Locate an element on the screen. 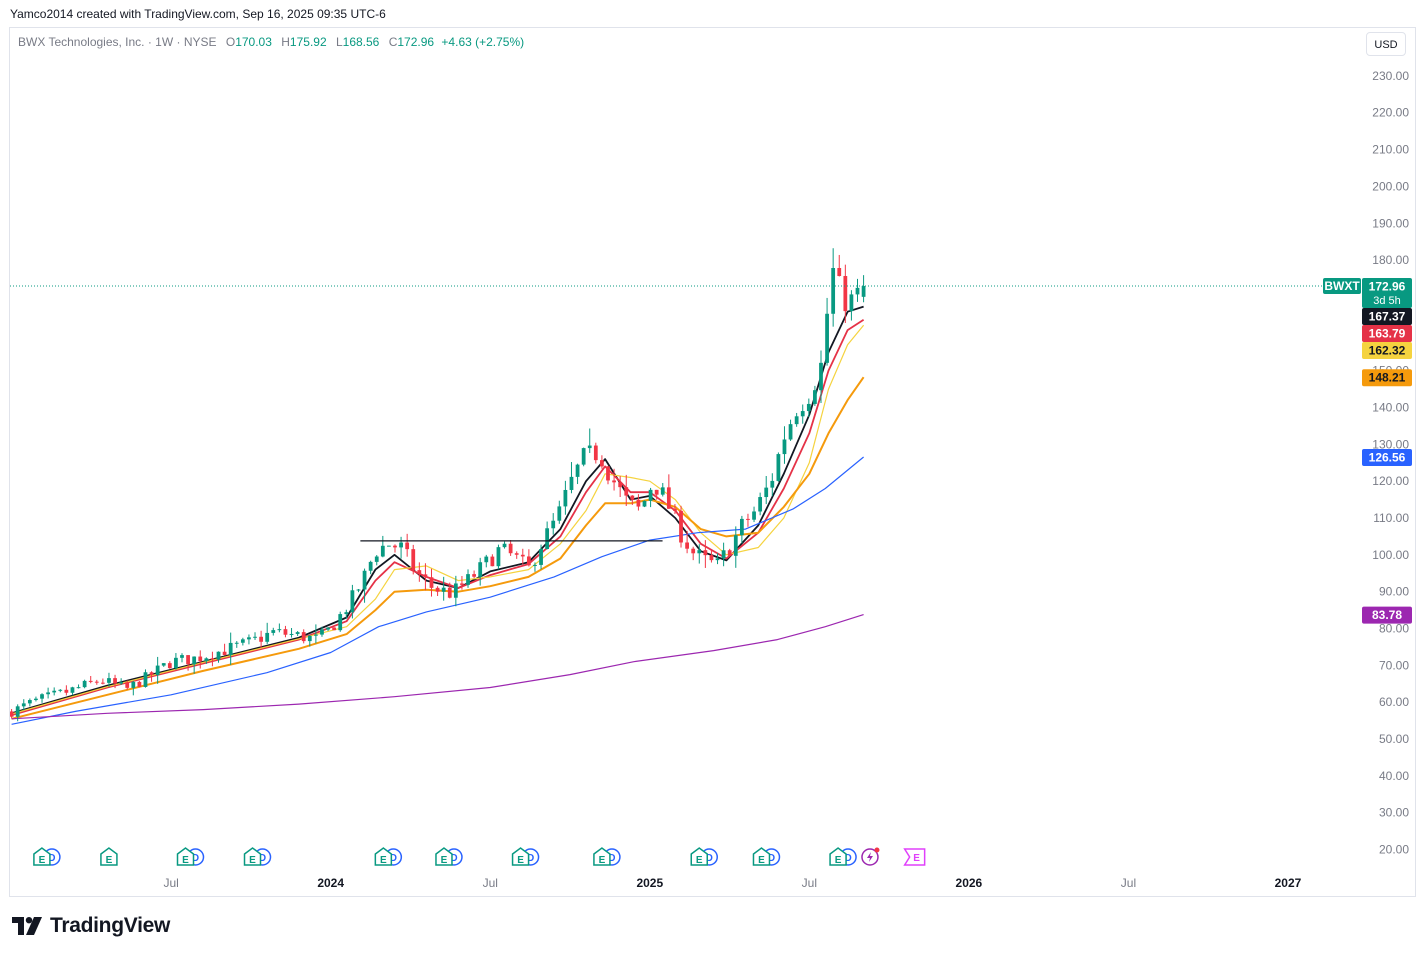 The image size is (1426, 958). change-value: +4.63 (+2.75%) is located at coordinates (483, 42).